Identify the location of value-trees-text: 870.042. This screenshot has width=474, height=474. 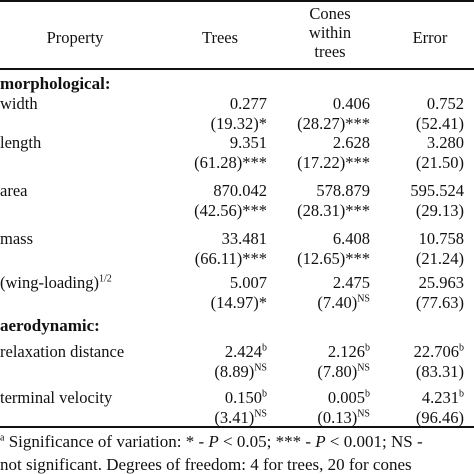
(240, 190).